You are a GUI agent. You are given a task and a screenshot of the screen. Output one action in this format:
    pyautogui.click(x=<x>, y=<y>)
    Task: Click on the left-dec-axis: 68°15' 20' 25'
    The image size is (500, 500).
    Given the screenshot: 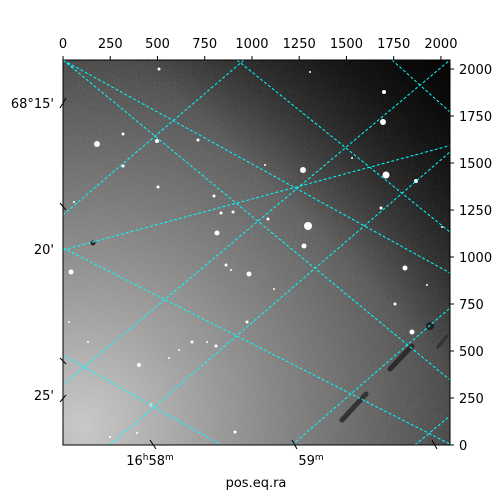 What is the action you would take?
    pyautogui.click(x=39, y=250)
    